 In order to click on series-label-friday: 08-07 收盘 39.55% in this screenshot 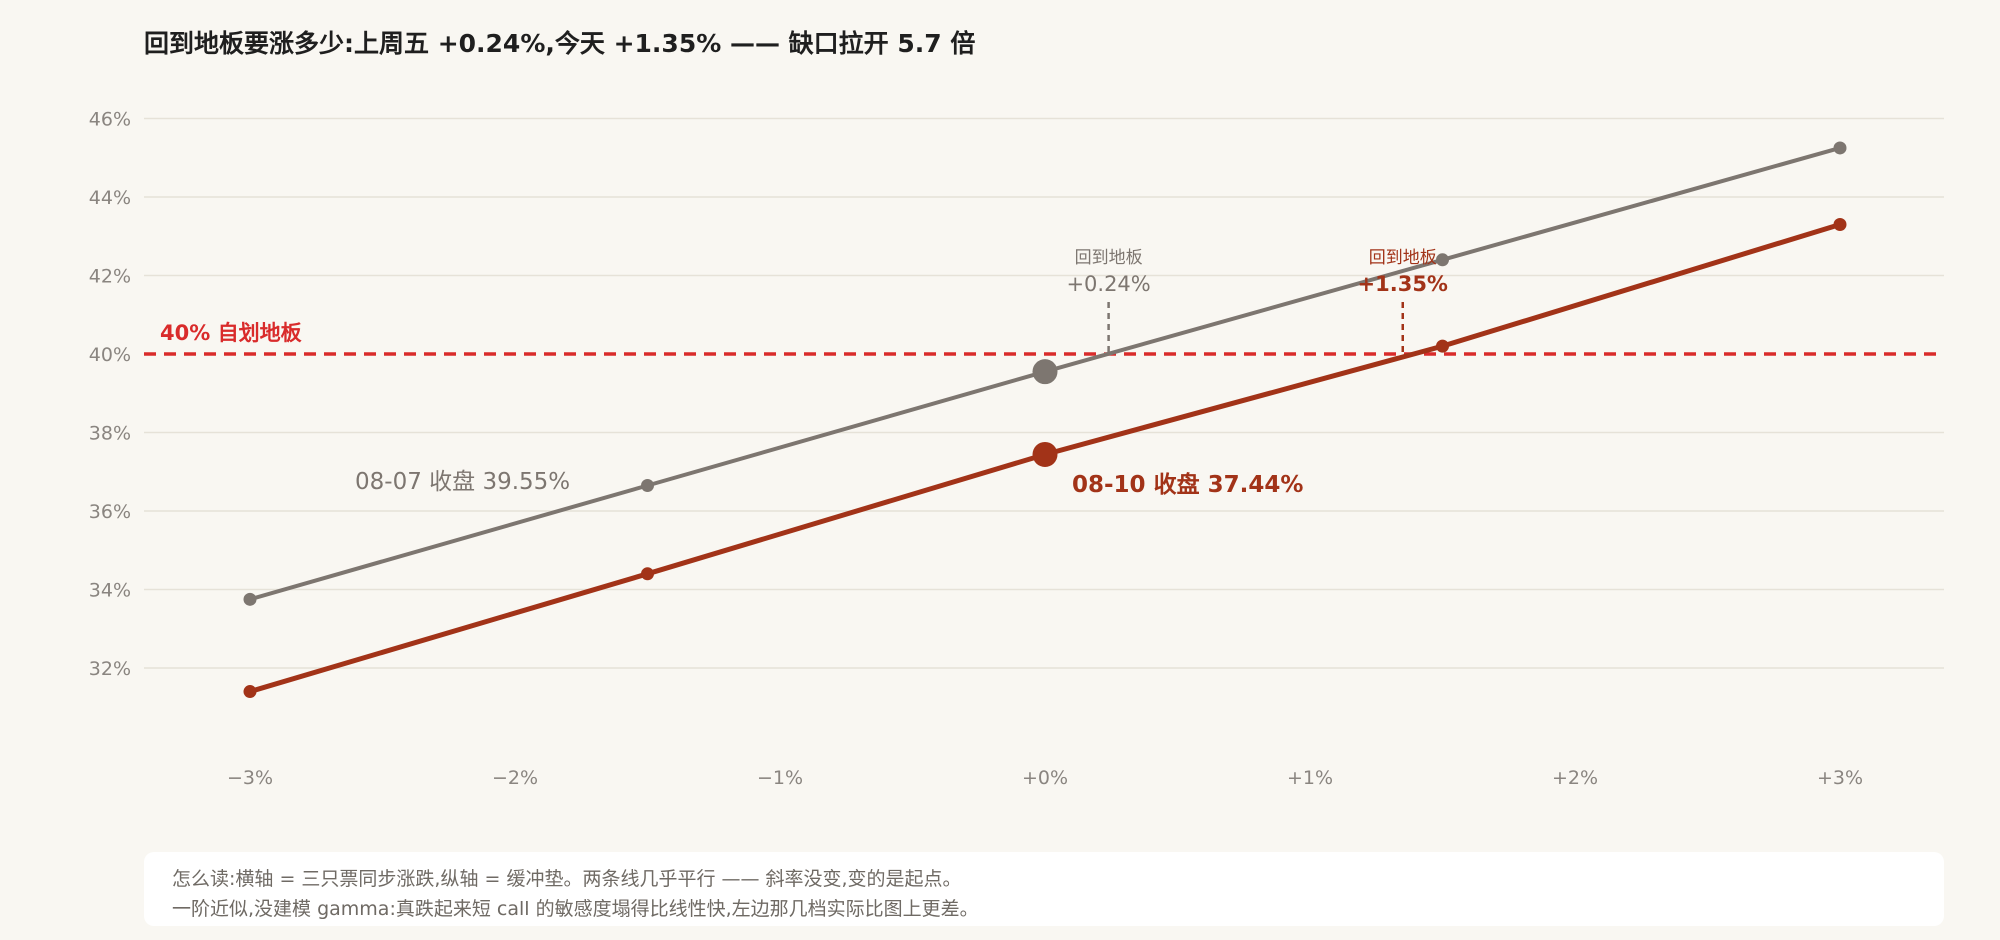, I will do `click(462, 482)`.